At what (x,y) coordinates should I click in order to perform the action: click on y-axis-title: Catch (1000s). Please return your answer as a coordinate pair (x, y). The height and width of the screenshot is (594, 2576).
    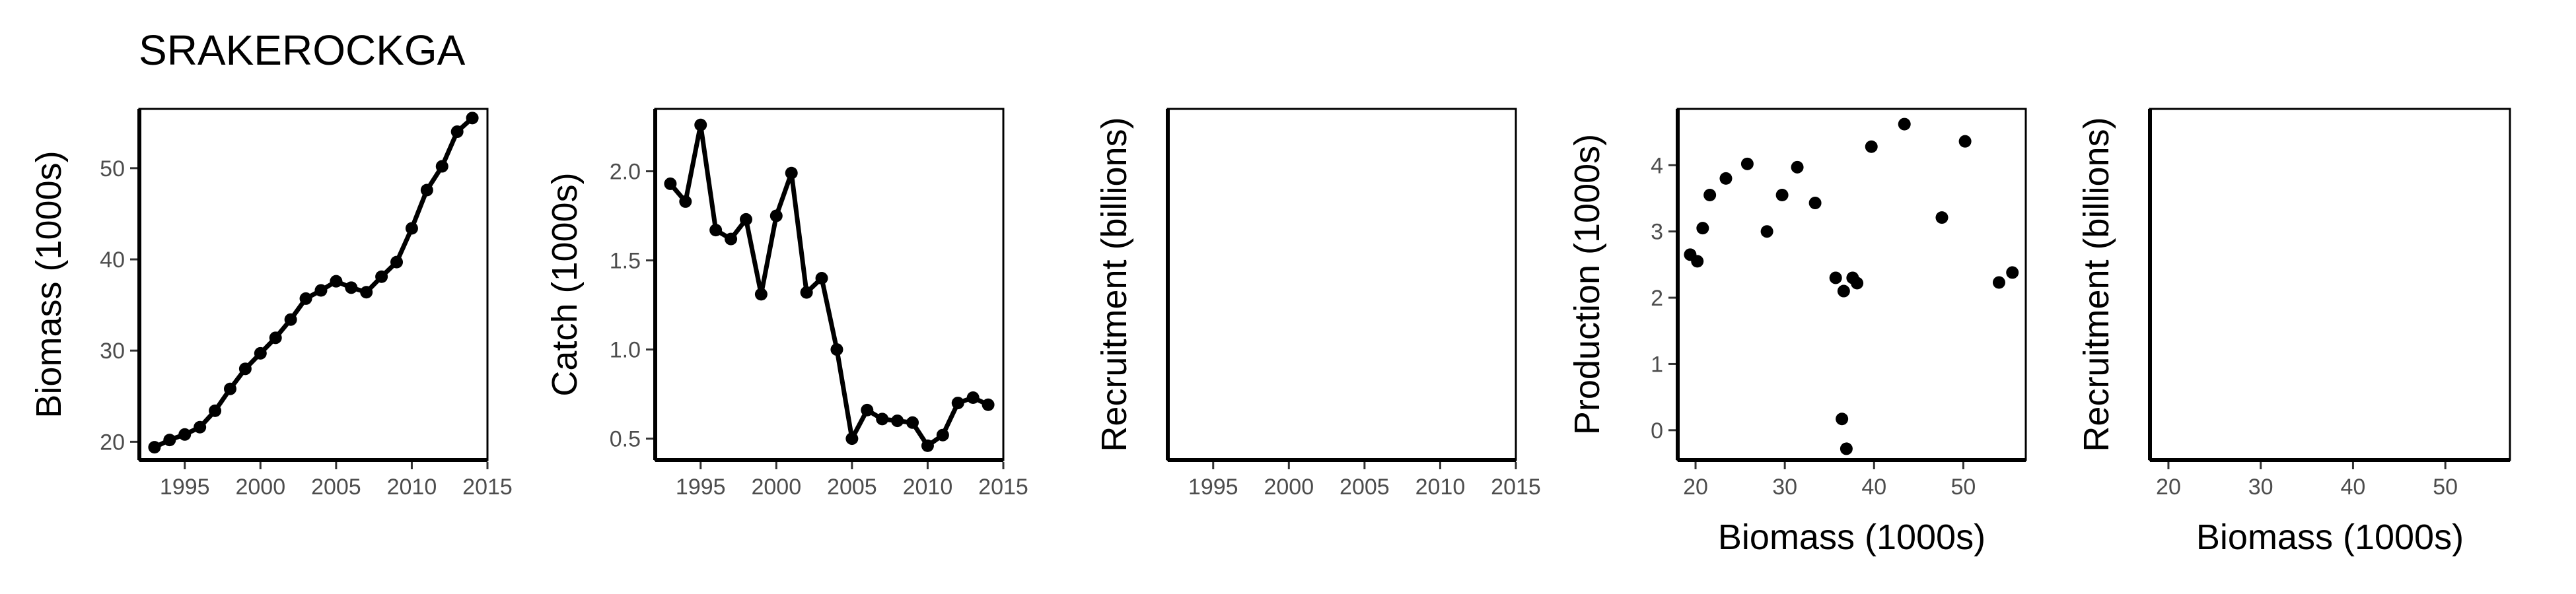
    Looking at the image, I should click on (565, 284).